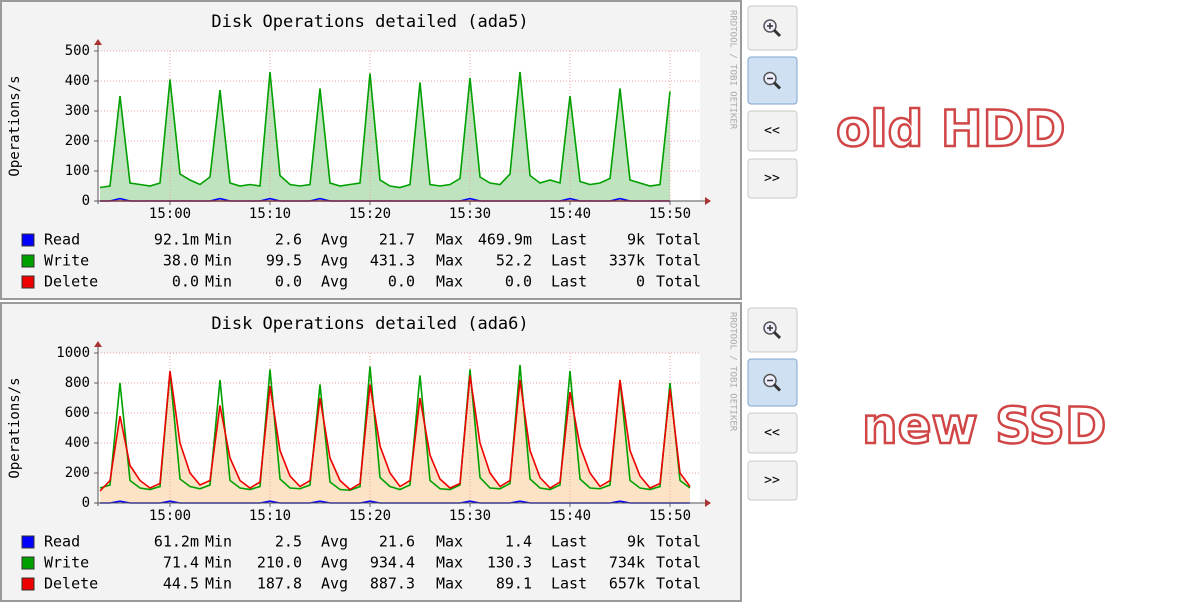 This screenshot has height=611, width=1189. Describe the element at coordinates (392, 261) in the screenshot. I see `legend-stat: 431.3` at that location.